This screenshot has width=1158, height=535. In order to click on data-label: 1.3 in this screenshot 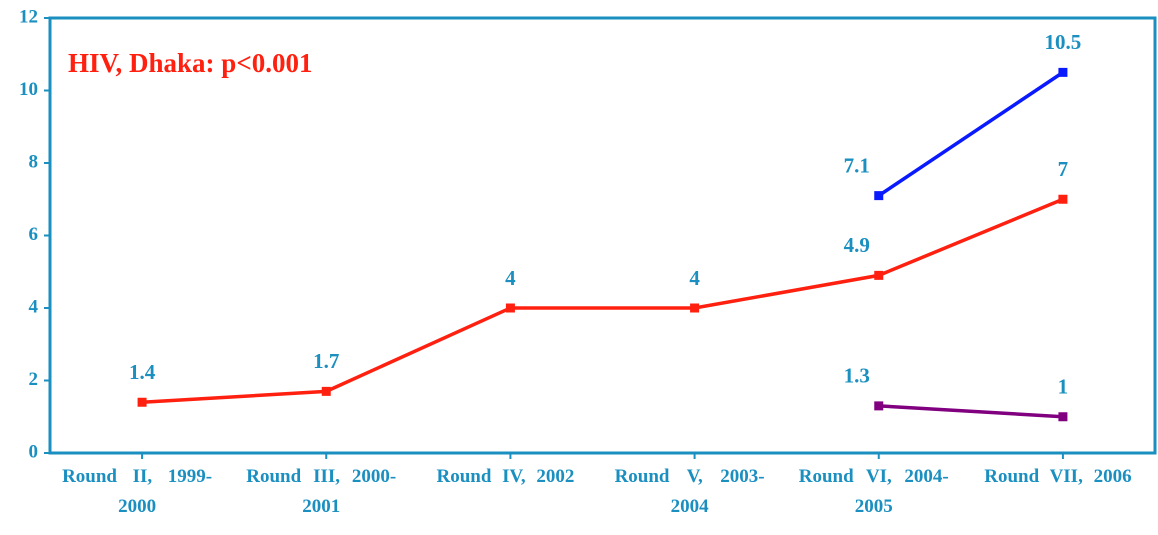, I will do `click(857, 376)`.